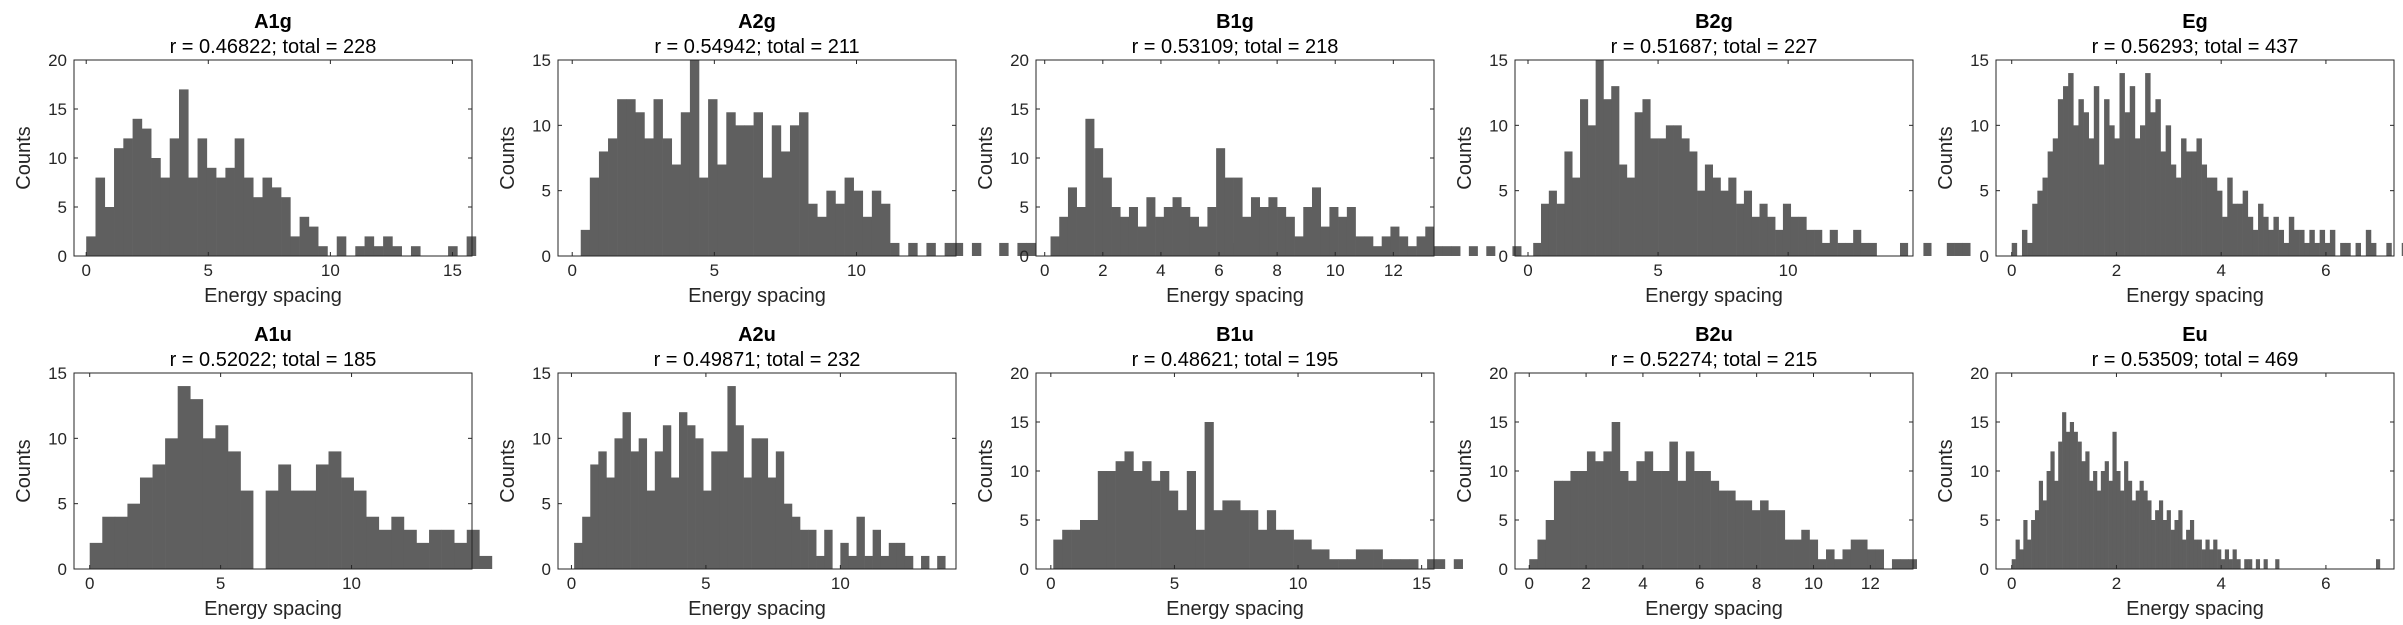 Image resolution: width=2403 pixels, height=625 pixels. What do you see at coordinates (2011, 270) in the screenshot?
I see `x-tick-label: 0` at bounding box center [2011, 270].